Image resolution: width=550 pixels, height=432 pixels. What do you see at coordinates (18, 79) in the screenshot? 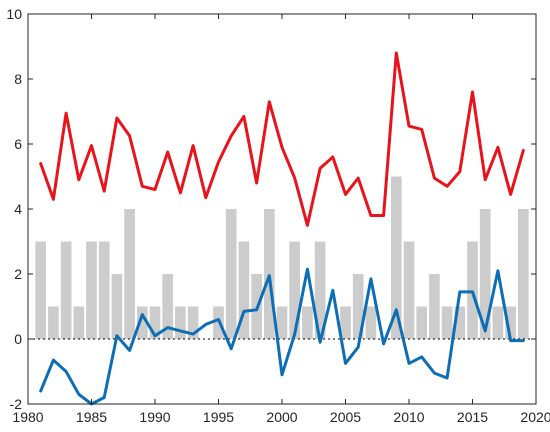
I see `y-tick-label: 8` at bounding box center [18, 79].